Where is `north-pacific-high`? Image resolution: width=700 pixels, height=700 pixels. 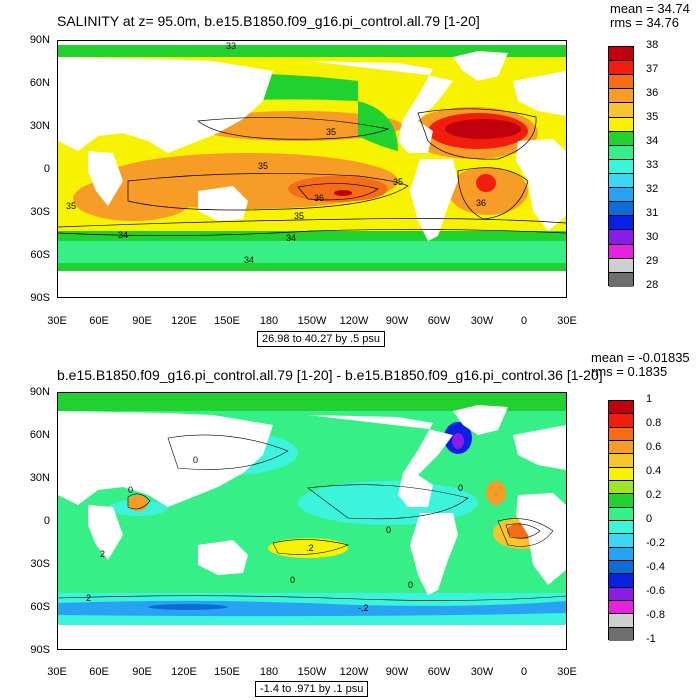 north-pacific-high is located at coordinates (298, 126).